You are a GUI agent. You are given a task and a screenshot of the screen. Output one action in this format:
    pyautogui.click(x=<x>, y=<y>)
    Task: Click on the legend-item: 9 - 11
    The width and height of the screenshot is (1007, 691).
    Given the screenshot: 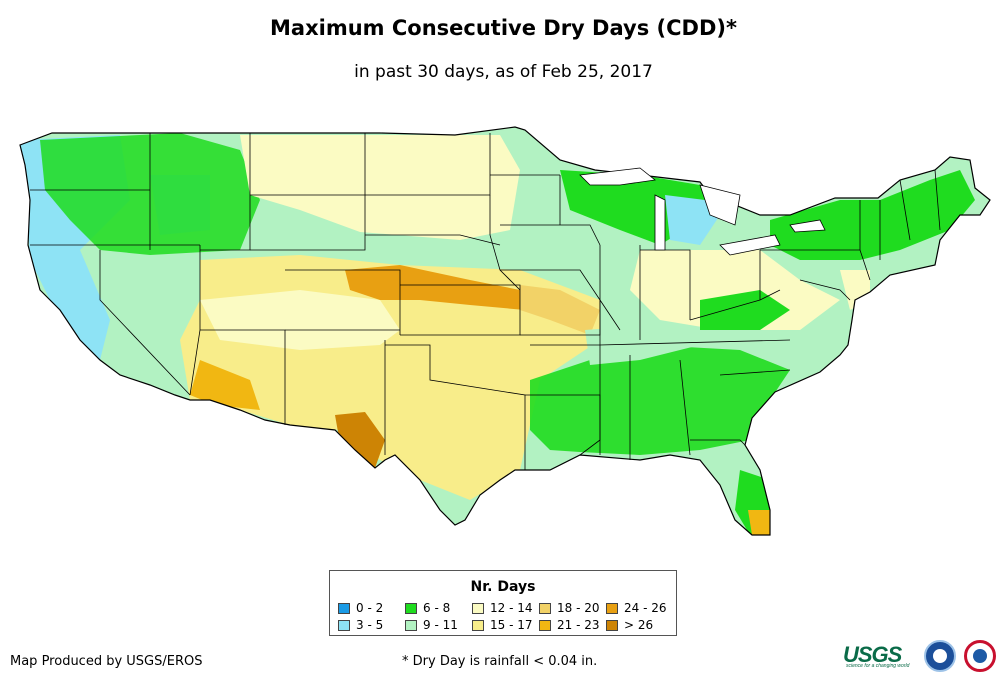 What is the action you would take?
    pyautogui.click(x=431, y=625)
    